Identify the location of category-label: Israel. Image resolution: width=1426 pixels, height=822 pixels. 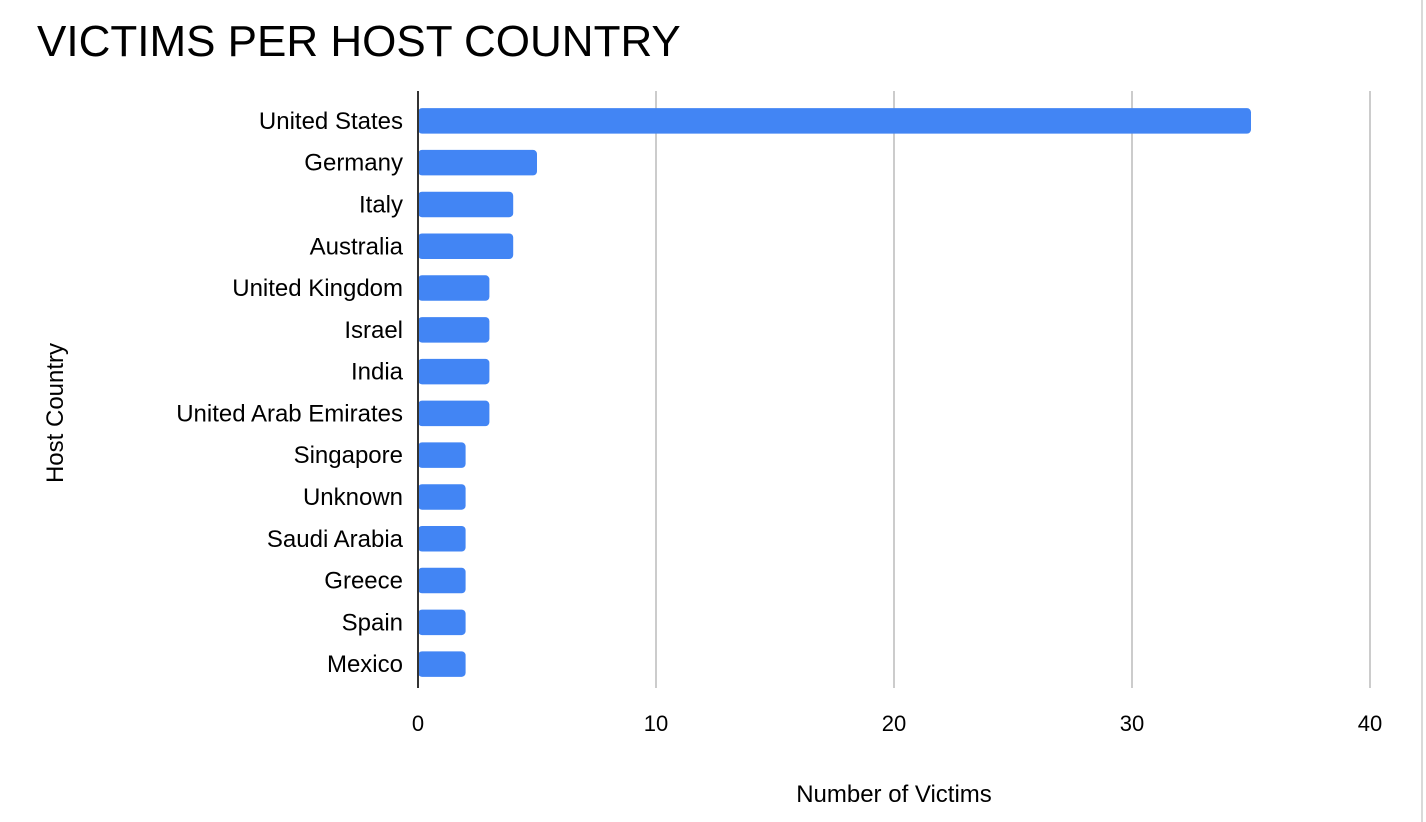
(373, 330).